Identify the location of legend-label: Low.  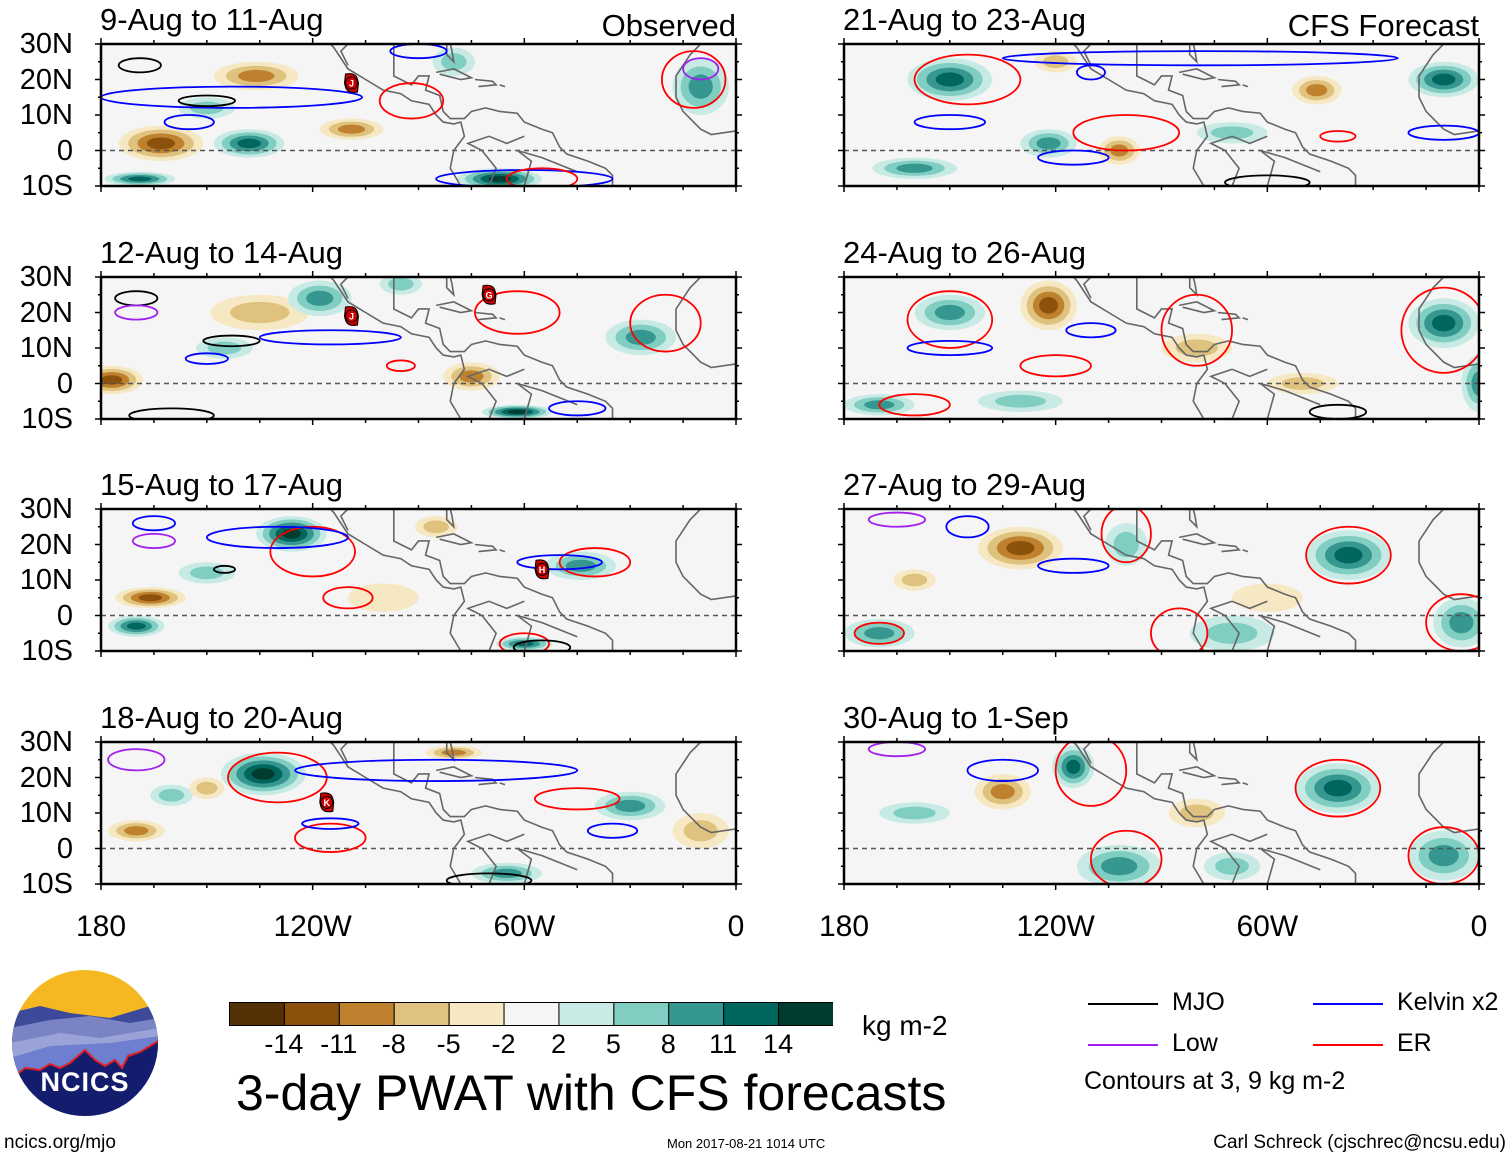
(1195, 1043).